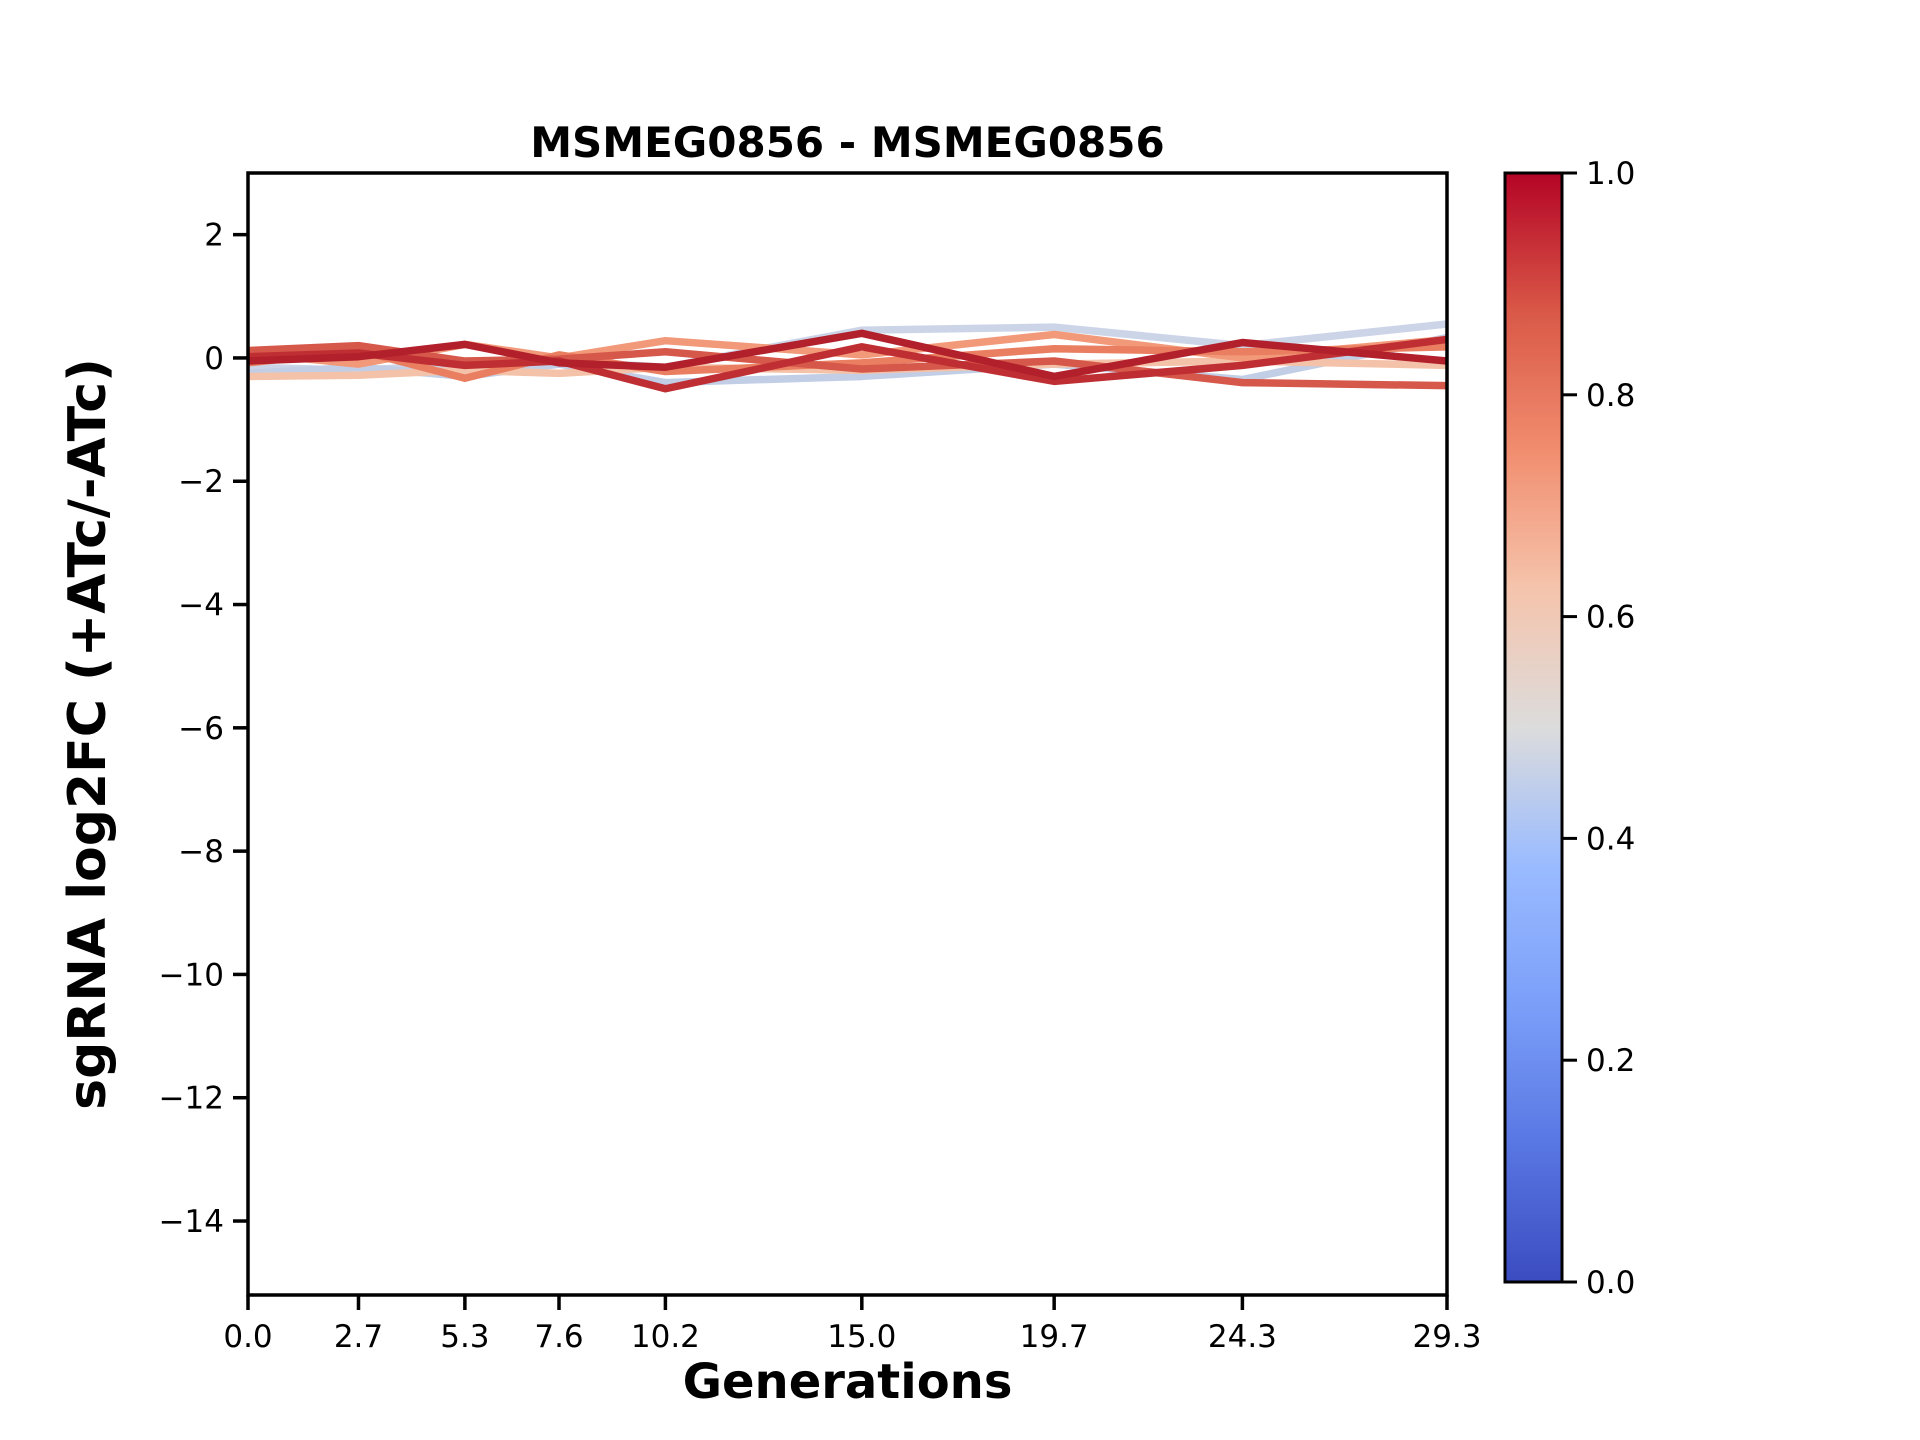 This screenshot has height=1440, width=1920. I want to click on colorbar-tick-label: 0.2, so click(1610, 1061).